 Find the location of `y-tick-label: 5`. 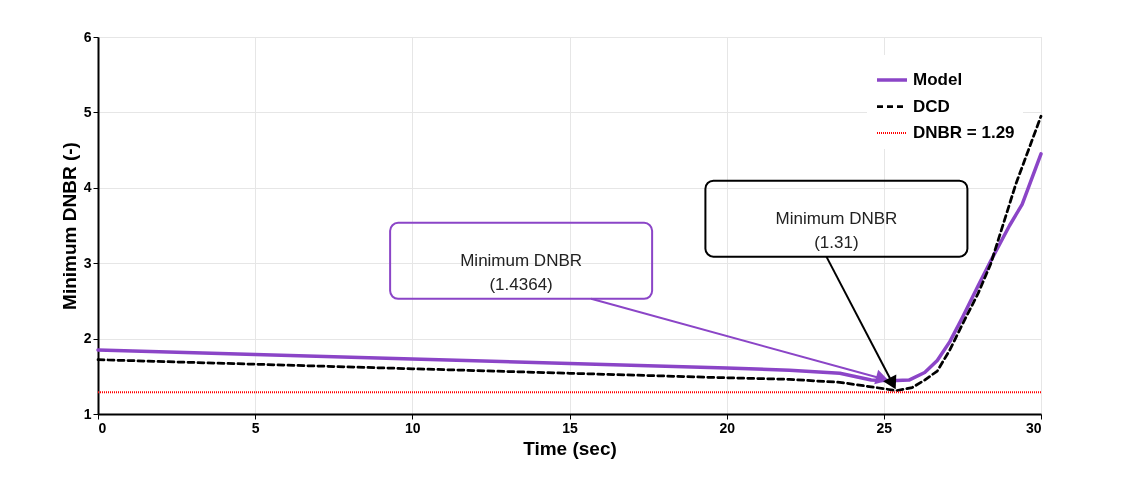

y-tick-label: 5 is located at coordinates (87, 111).